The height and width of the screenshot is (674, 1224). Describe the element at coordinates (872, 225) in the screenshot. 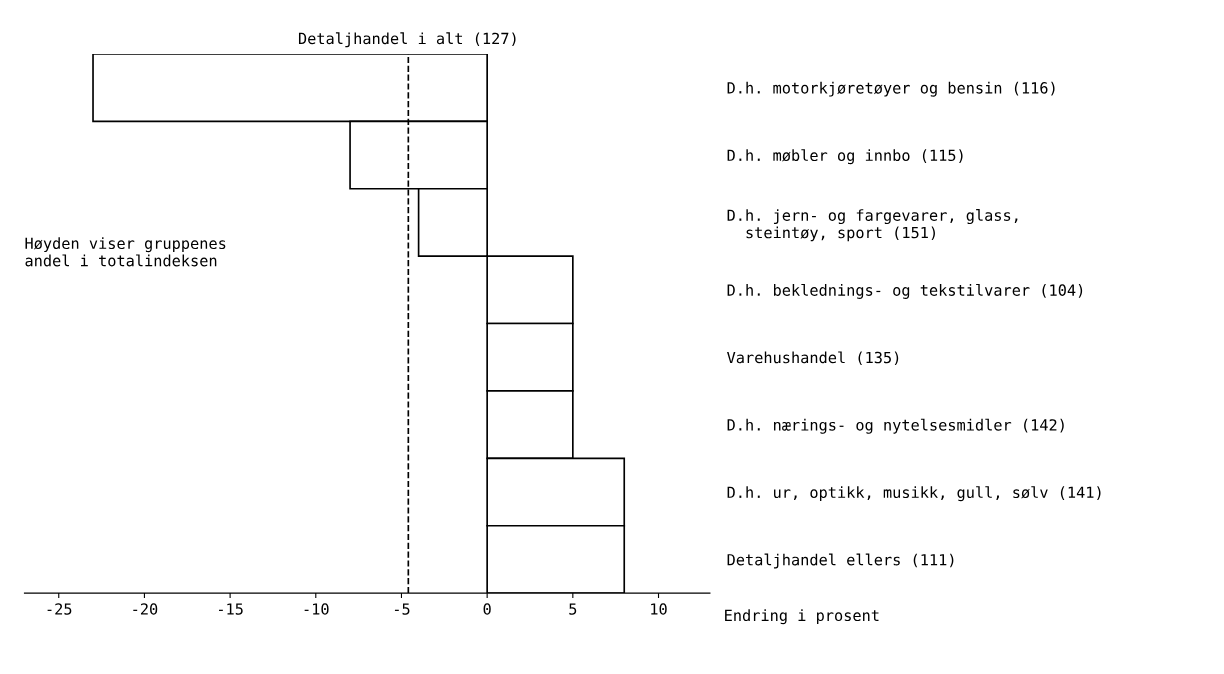

I see `y-tick-label: D.h. jern- og fargevarer, glass, steintøy, sport (151)` at that location.